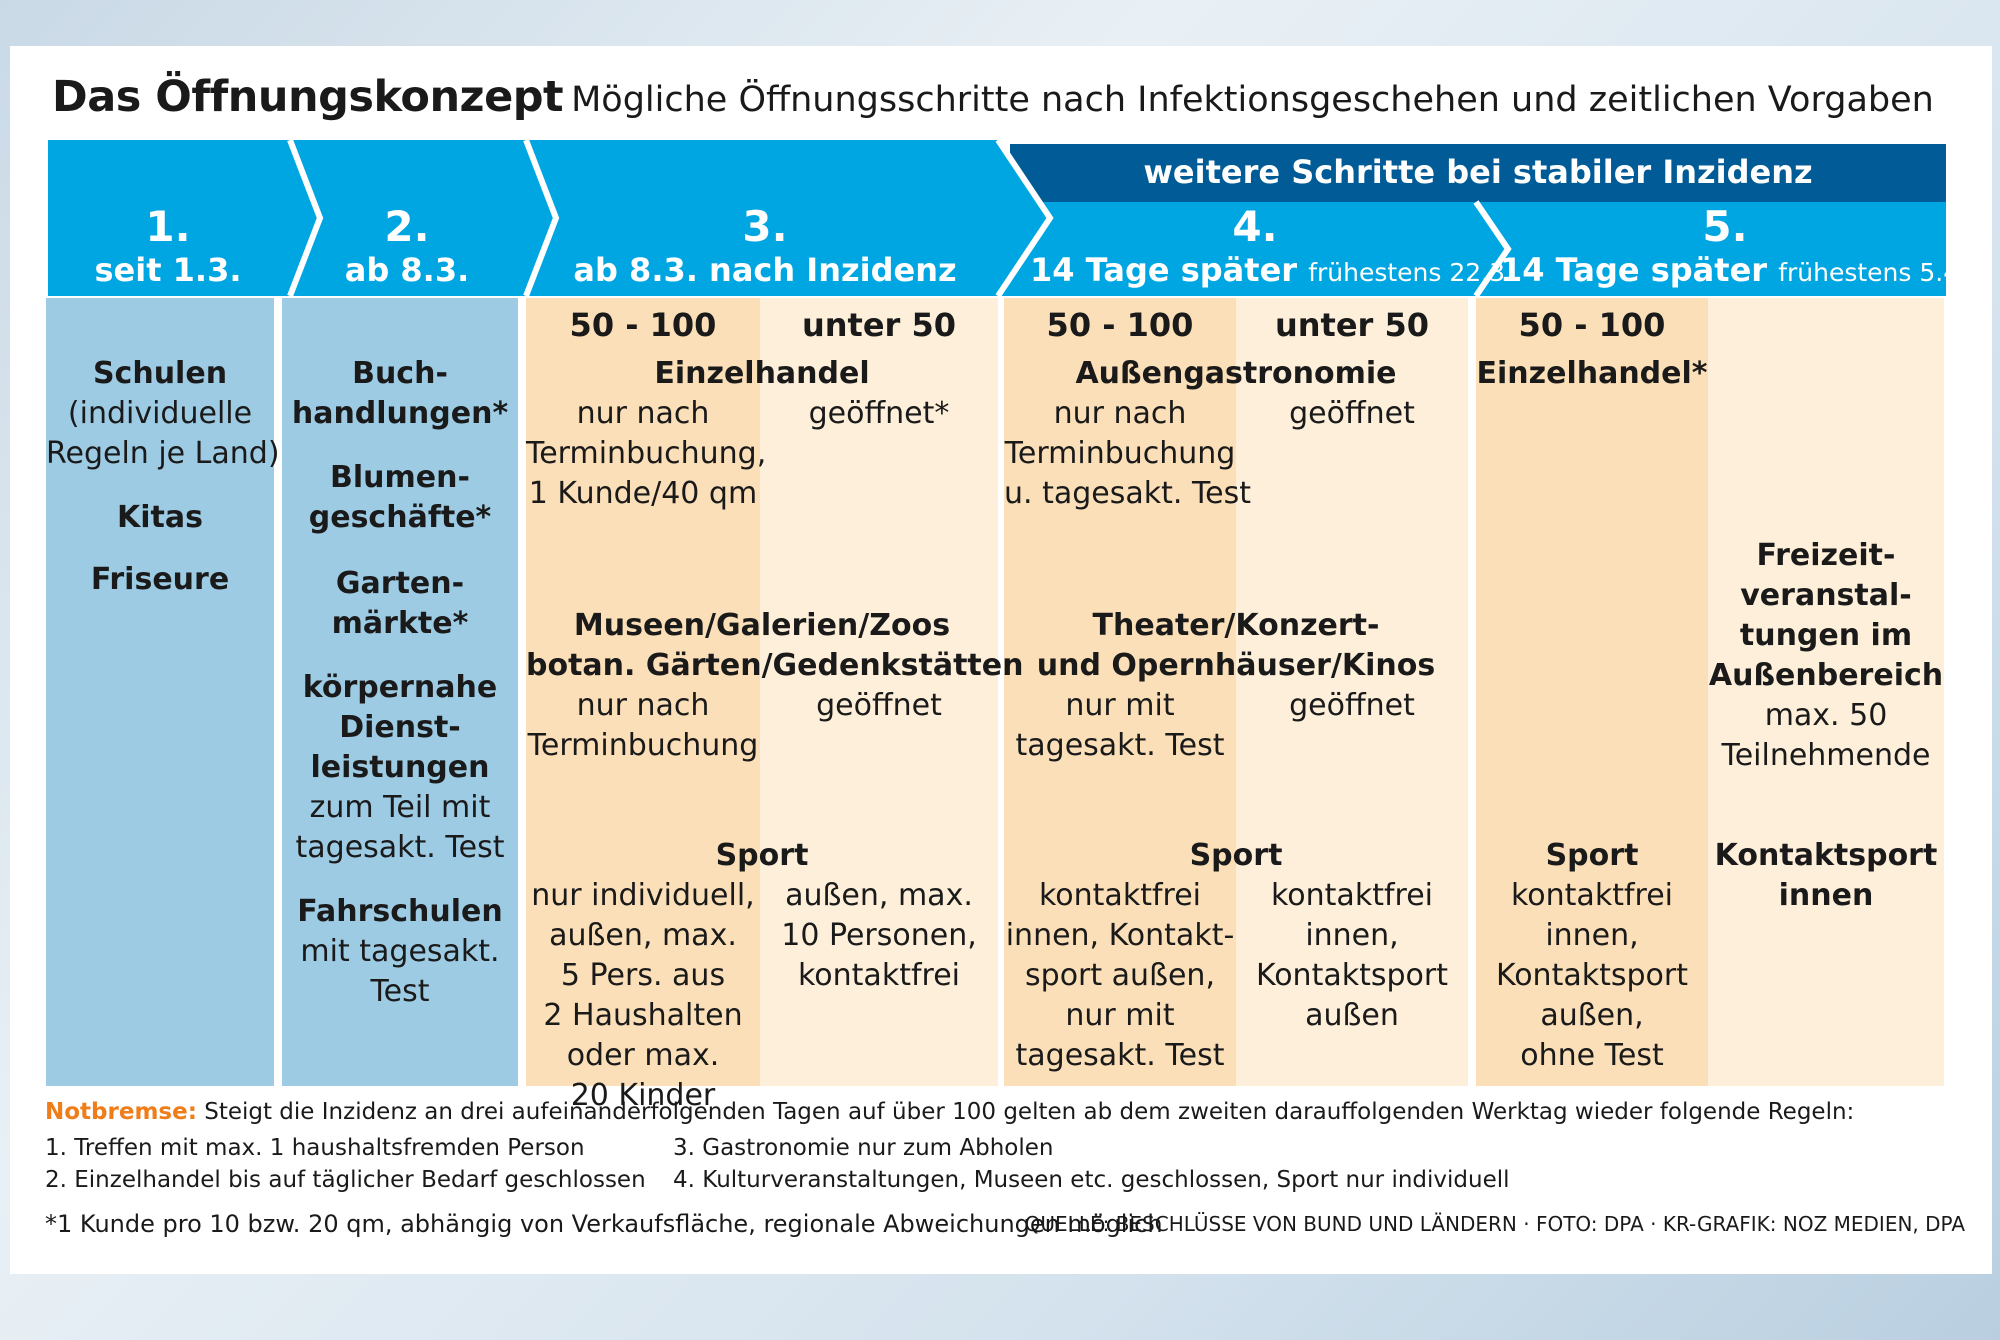  Describe the element at coordinates (168, 226) in the screenshot. I see `step-number: 1.` at that location.